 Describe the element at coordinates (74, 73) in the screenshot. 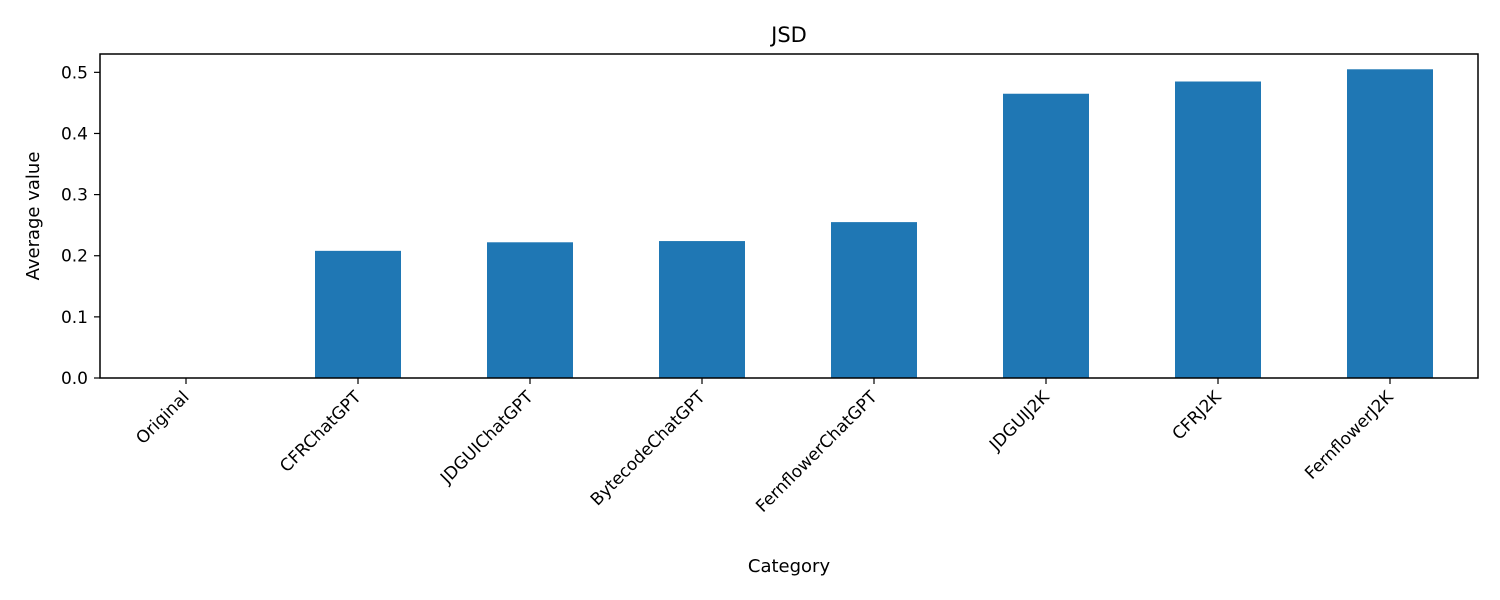

I see `y-tick-label: 0.5` at that location.